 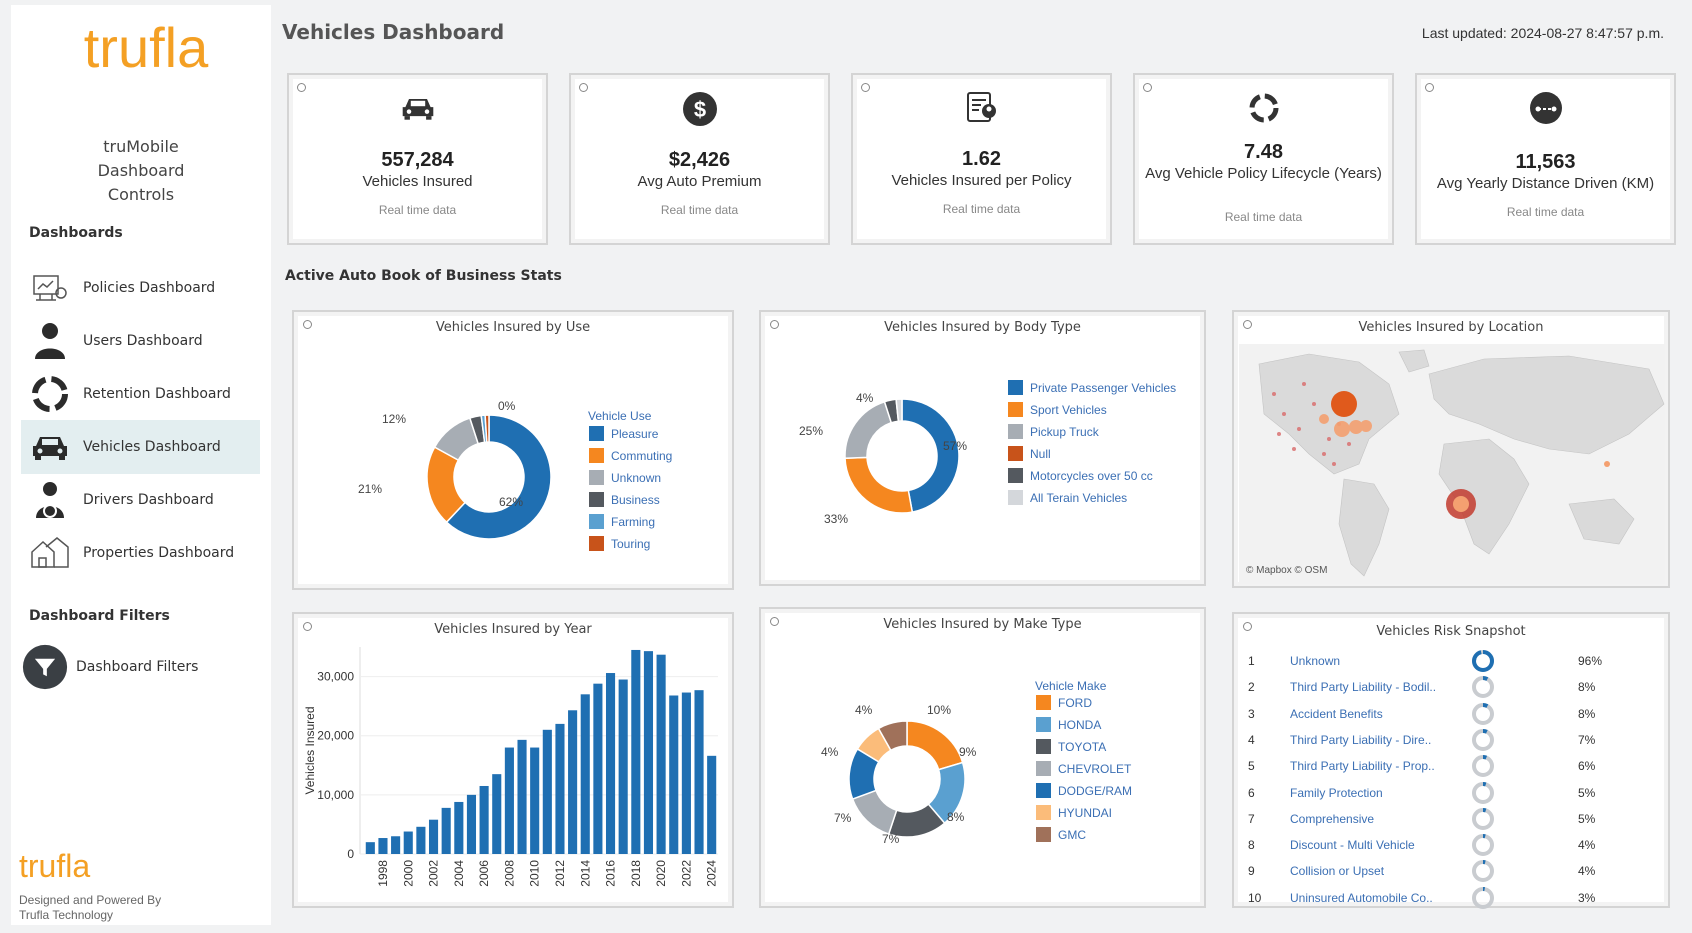 I want to click on bar-2007, so click(x=497, y=814).